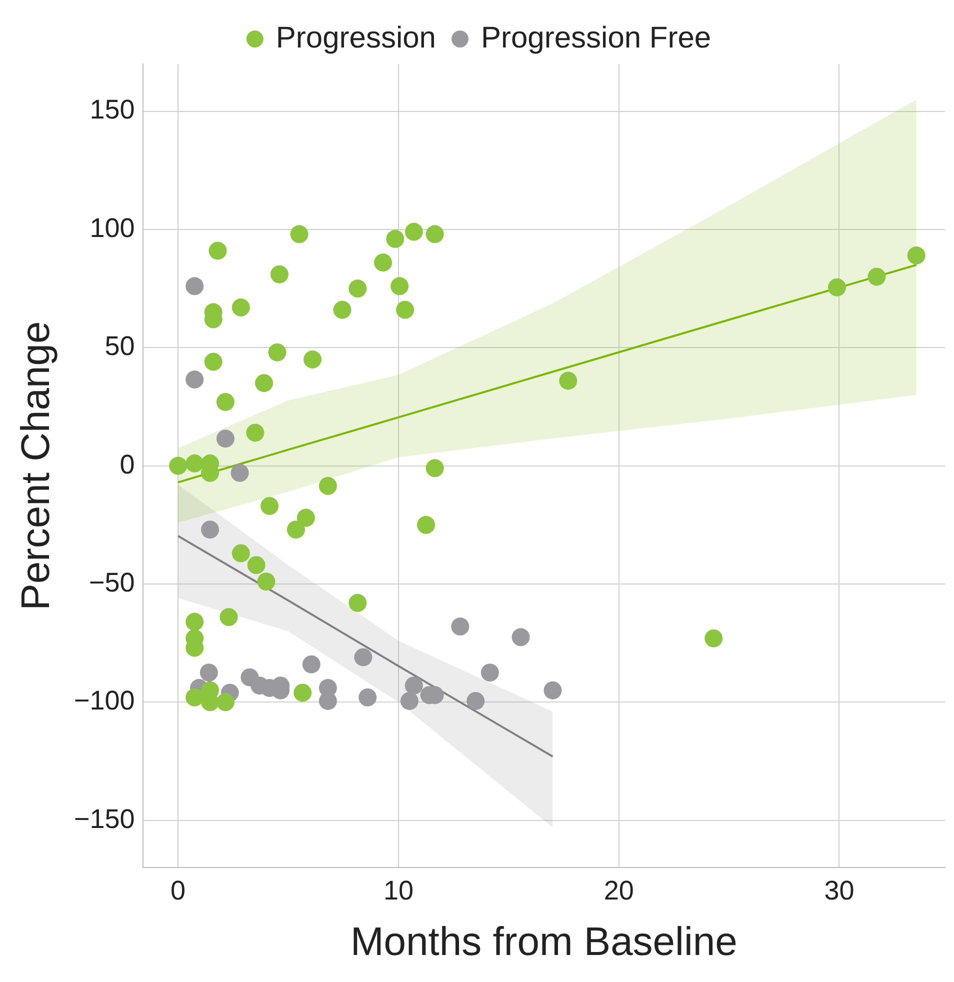 Image resolution: width=954 pixels, height=982 pixels. I want to click on x-axis-title: Months from Baseline, so click(544, 942).